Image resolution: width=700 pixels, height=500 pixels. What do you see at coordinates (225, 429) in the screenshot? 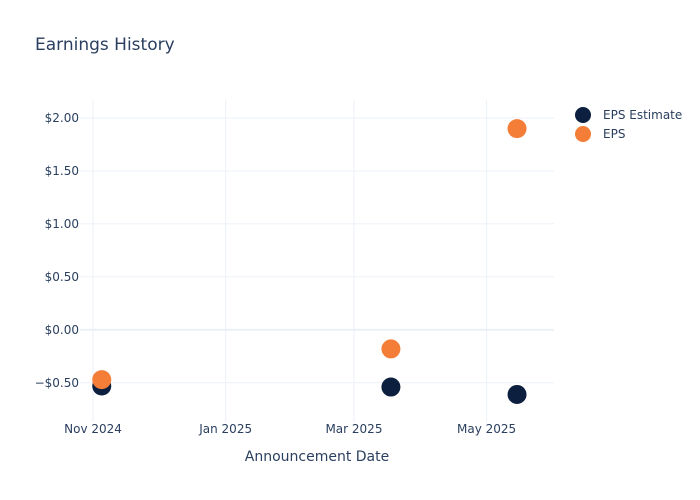
I see `x-tick-label: Jan 2025` at bounding box center [225, 429].